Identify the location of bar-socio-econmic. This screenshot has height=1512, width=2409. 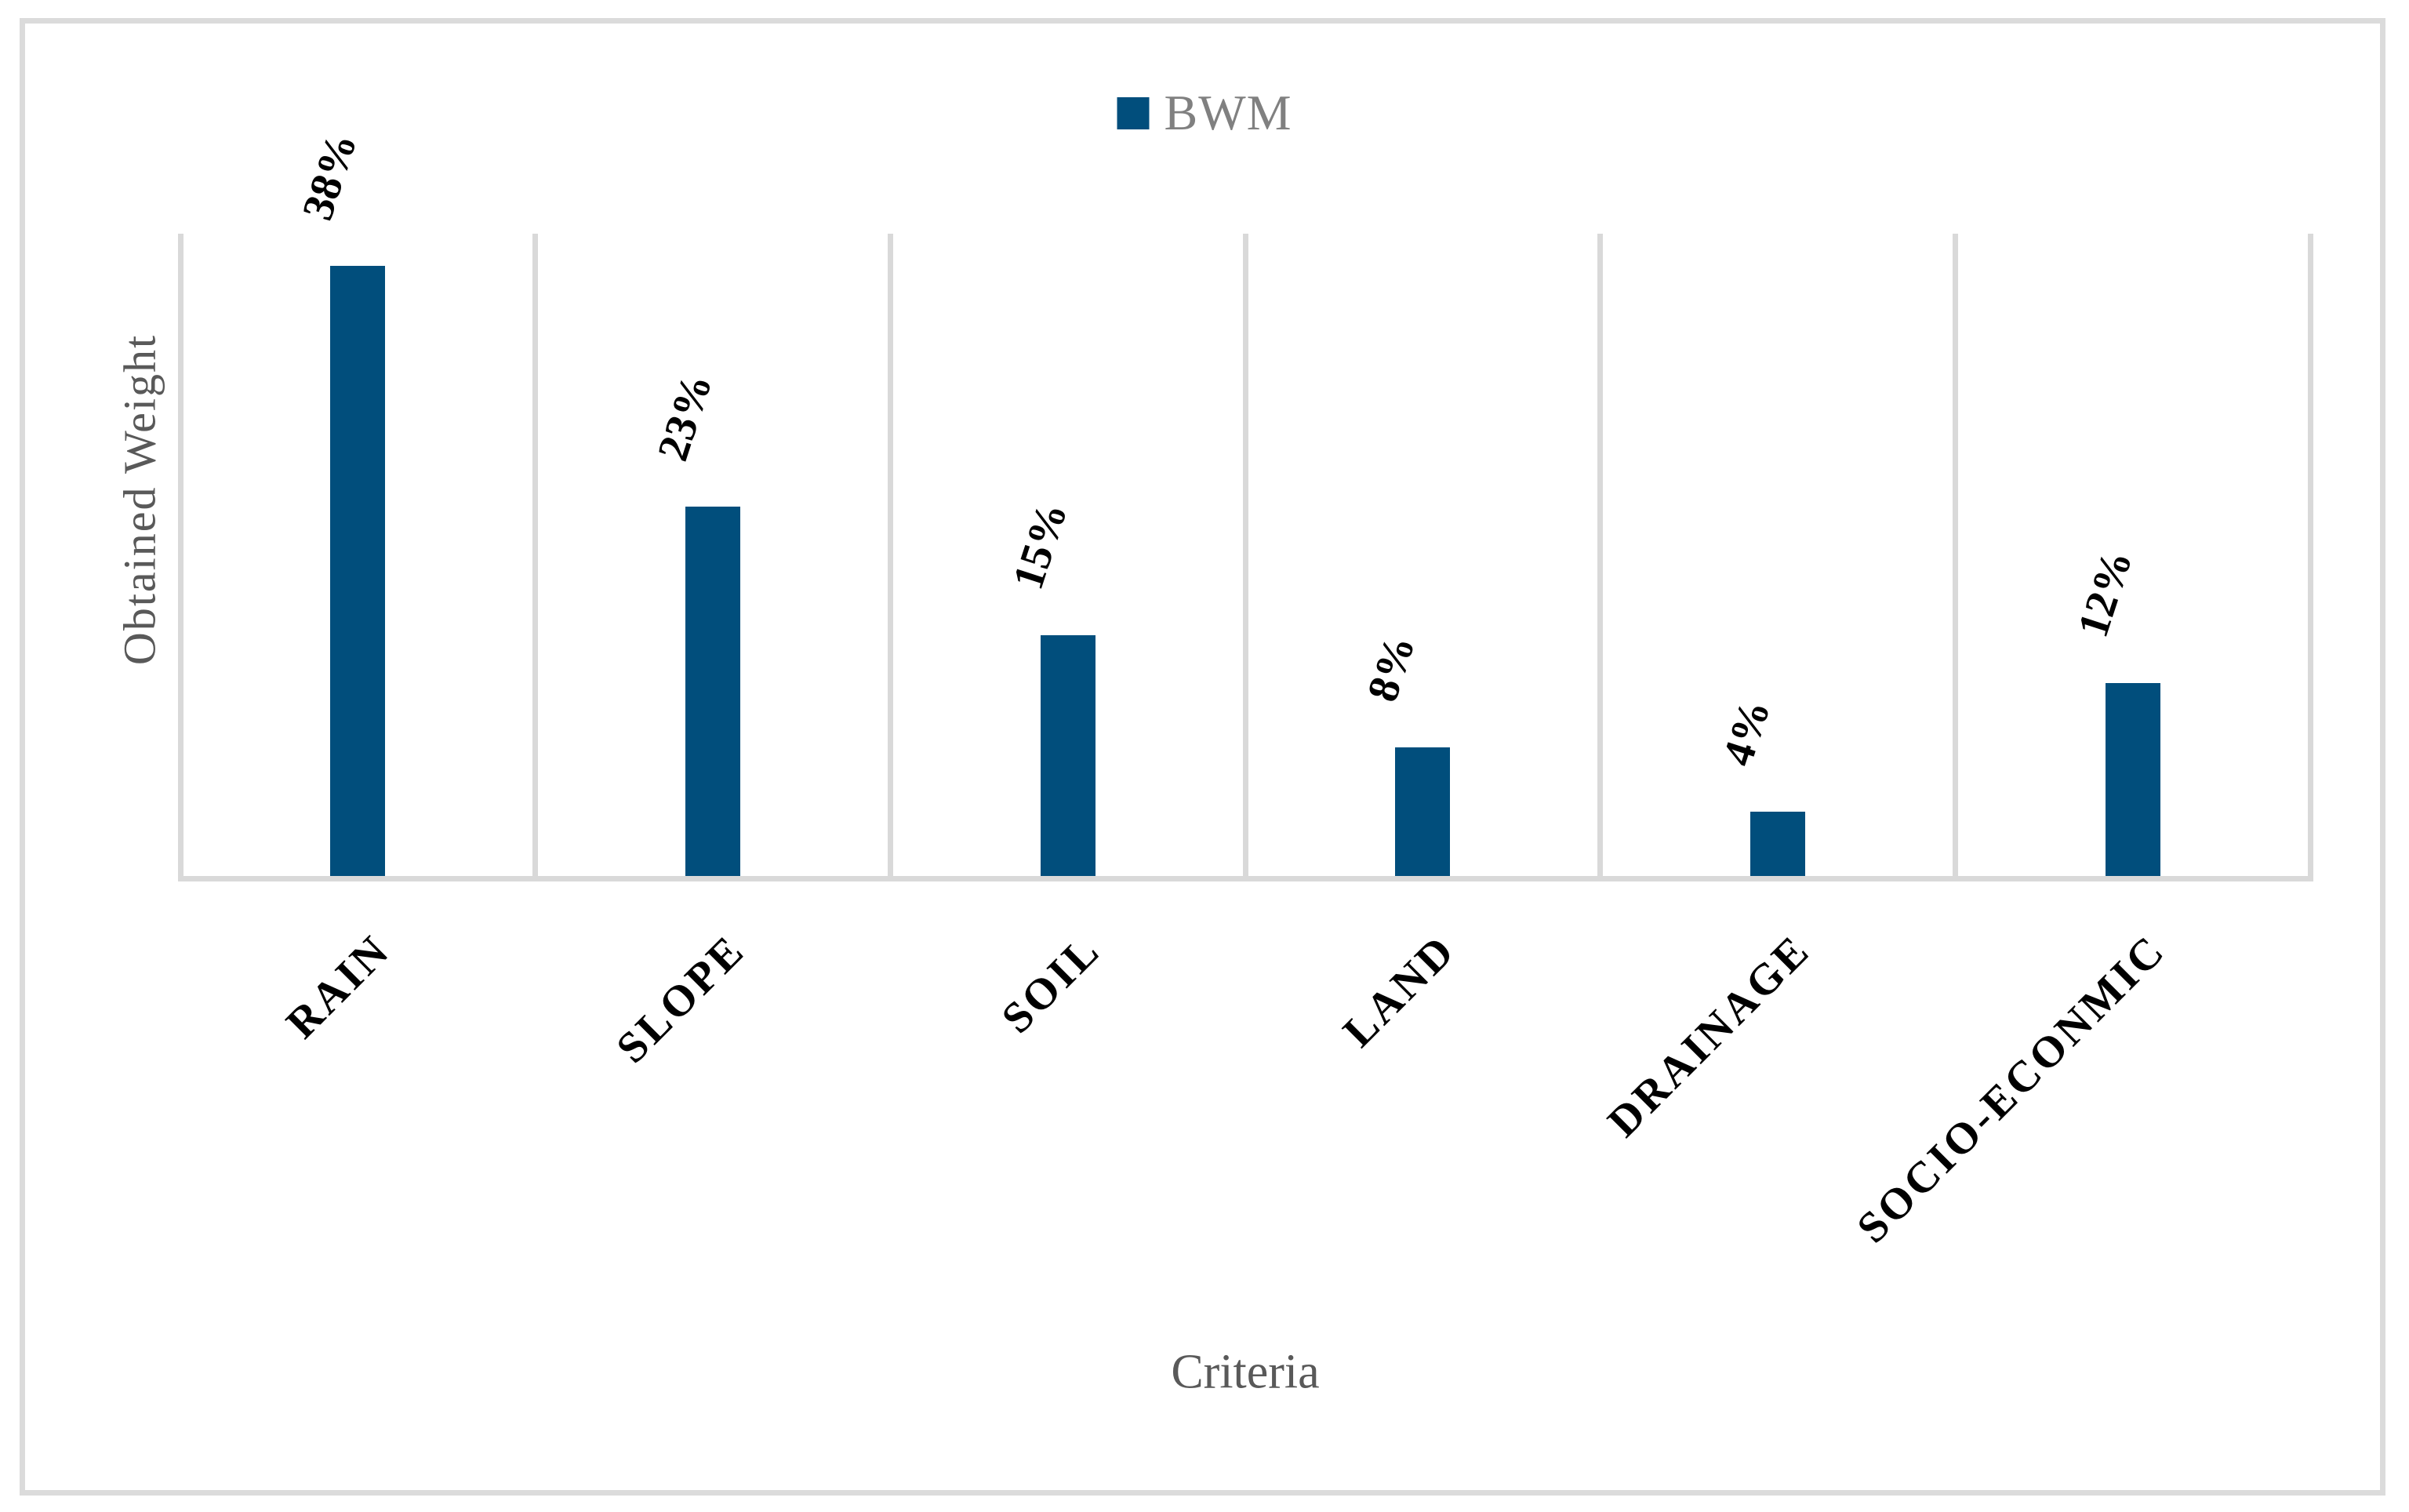
(2132, 779).